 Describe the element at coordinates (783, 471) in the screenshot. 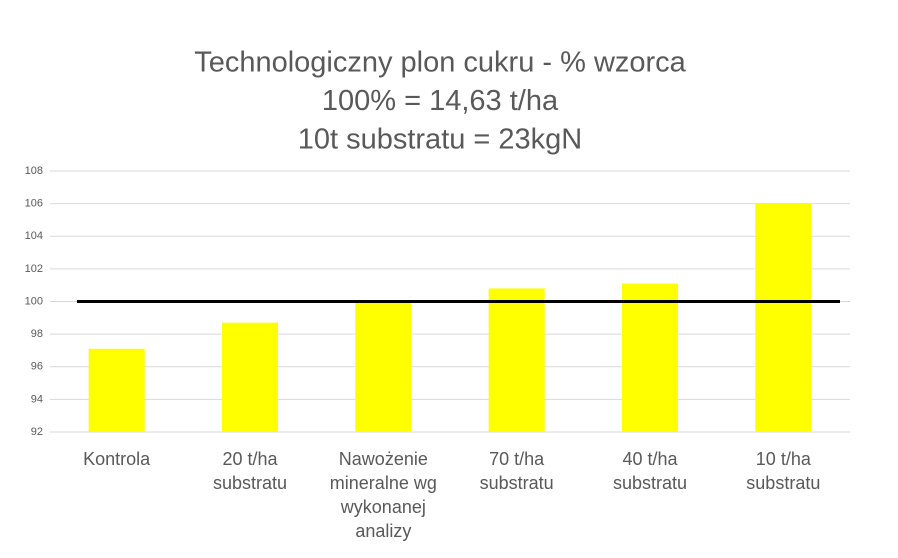

I see `x-tick-label: 10 t/ha substratu` at that location.